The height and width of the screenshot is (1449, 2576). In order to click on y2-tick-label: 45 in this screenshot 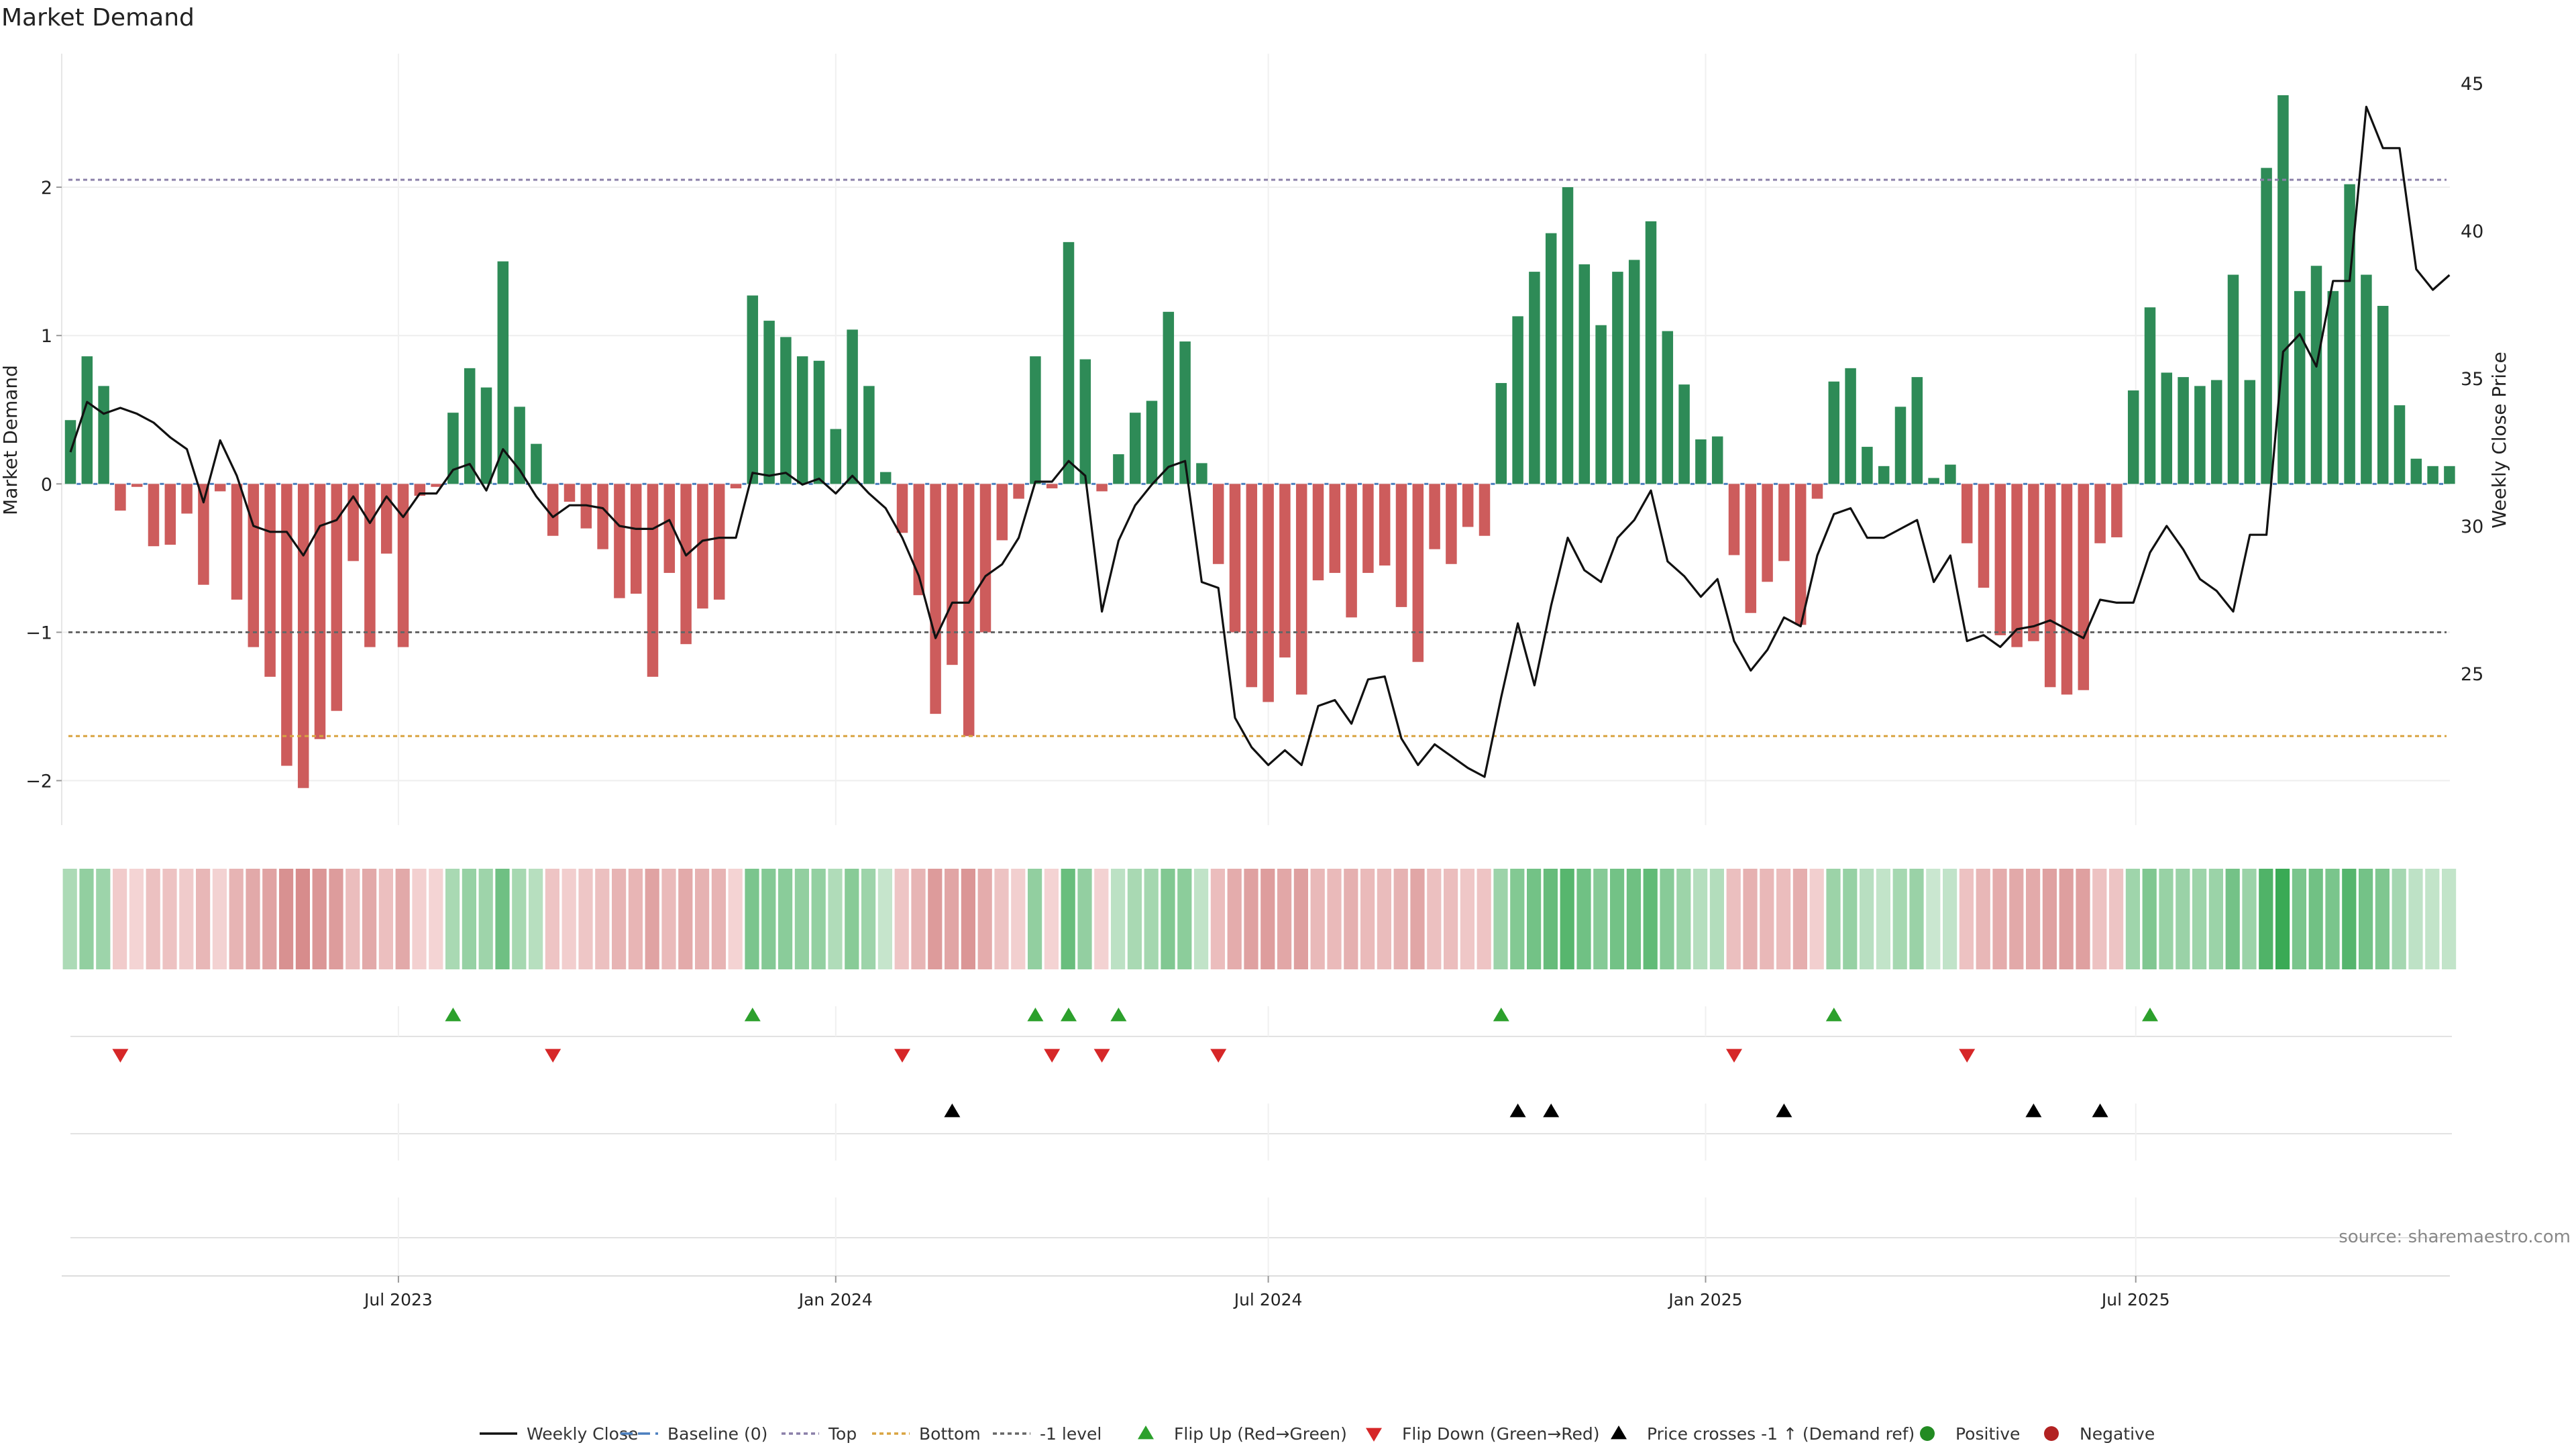, I will do `click(2472, 84)`.